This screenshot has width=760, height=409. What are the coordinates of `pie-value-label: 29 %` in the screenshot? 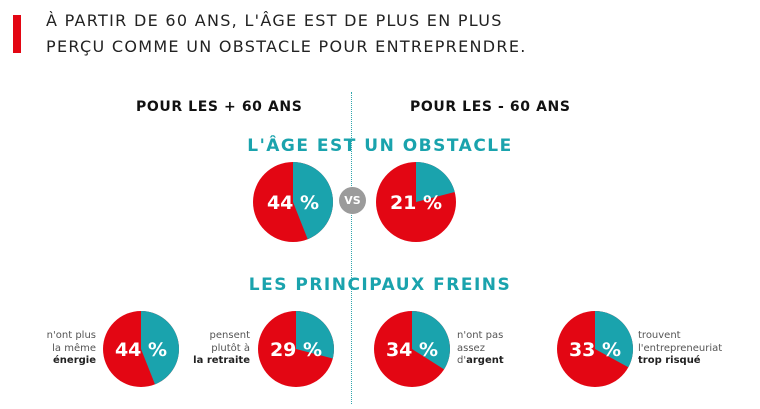 It's located at (296, 350).